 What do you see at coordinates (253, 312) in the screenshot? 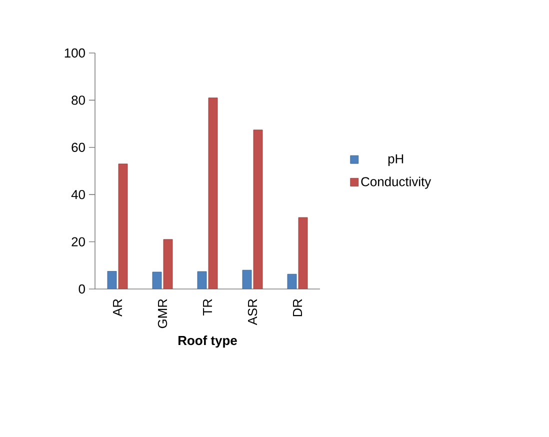
I see `x-tick-label: ASR` at bounding box center [253, 312].